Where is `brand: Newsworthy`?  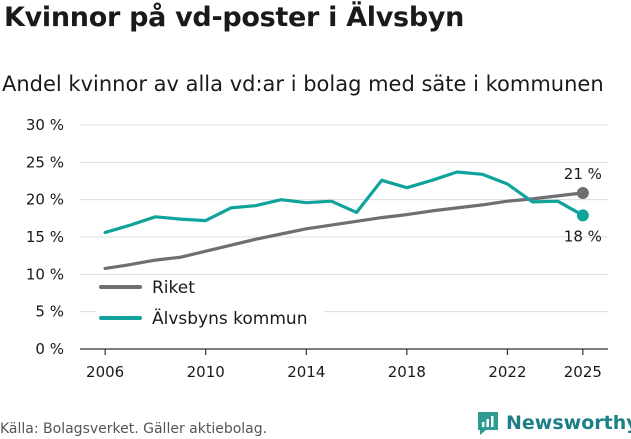 brand: Newsworthy is located at coordinates (553, 423).